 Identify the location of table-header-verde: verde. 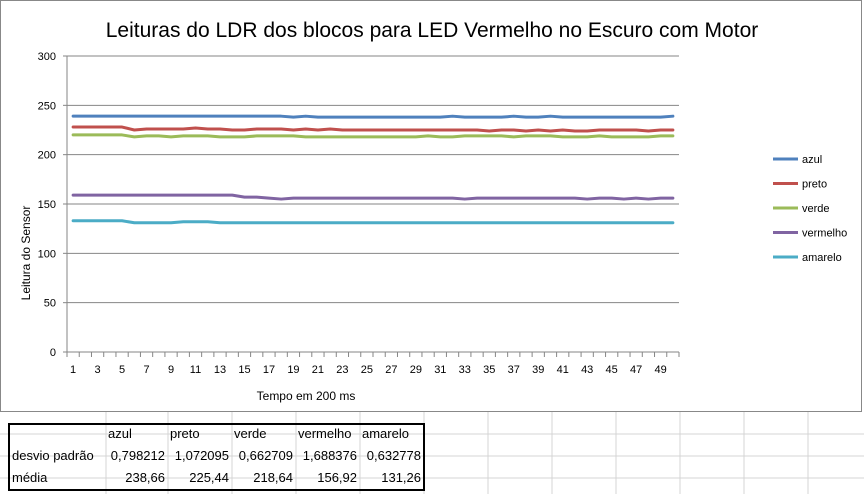
(250, 433).